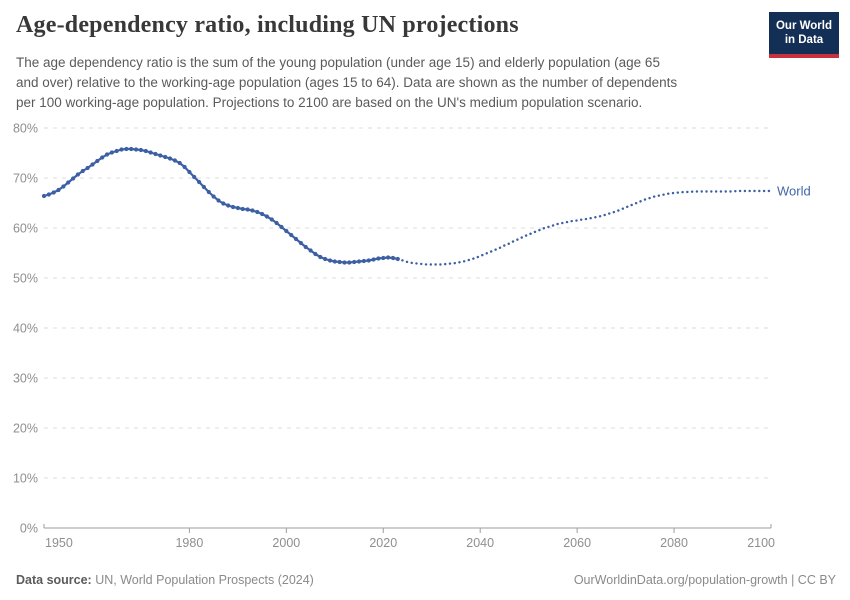 This screenshot has width=850, height=600. Describe the element at coordinates (25, 179) in the screenshot. I see `y-tick-label: 70%` at that location.